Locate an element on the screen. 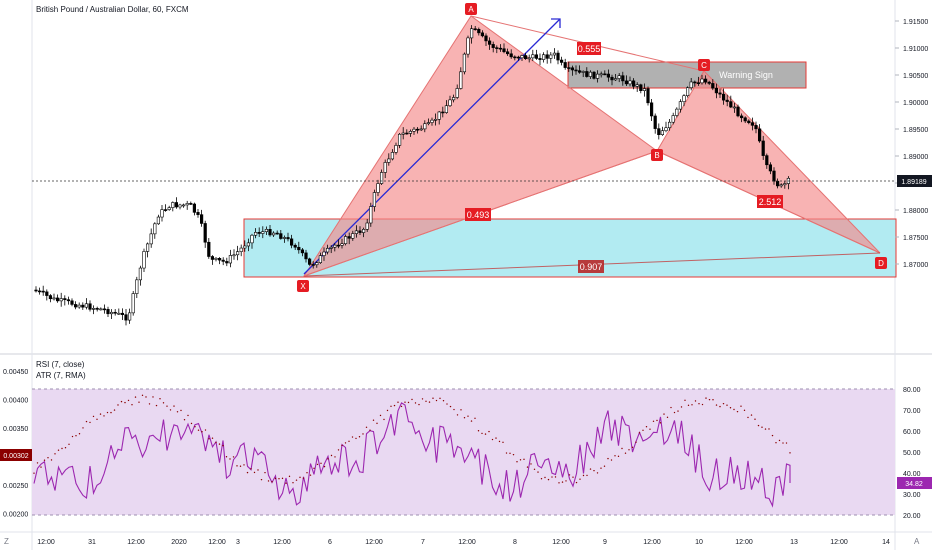 This screenshot has width=932, height=550. atr-dots is located at coordinates (412, 439).